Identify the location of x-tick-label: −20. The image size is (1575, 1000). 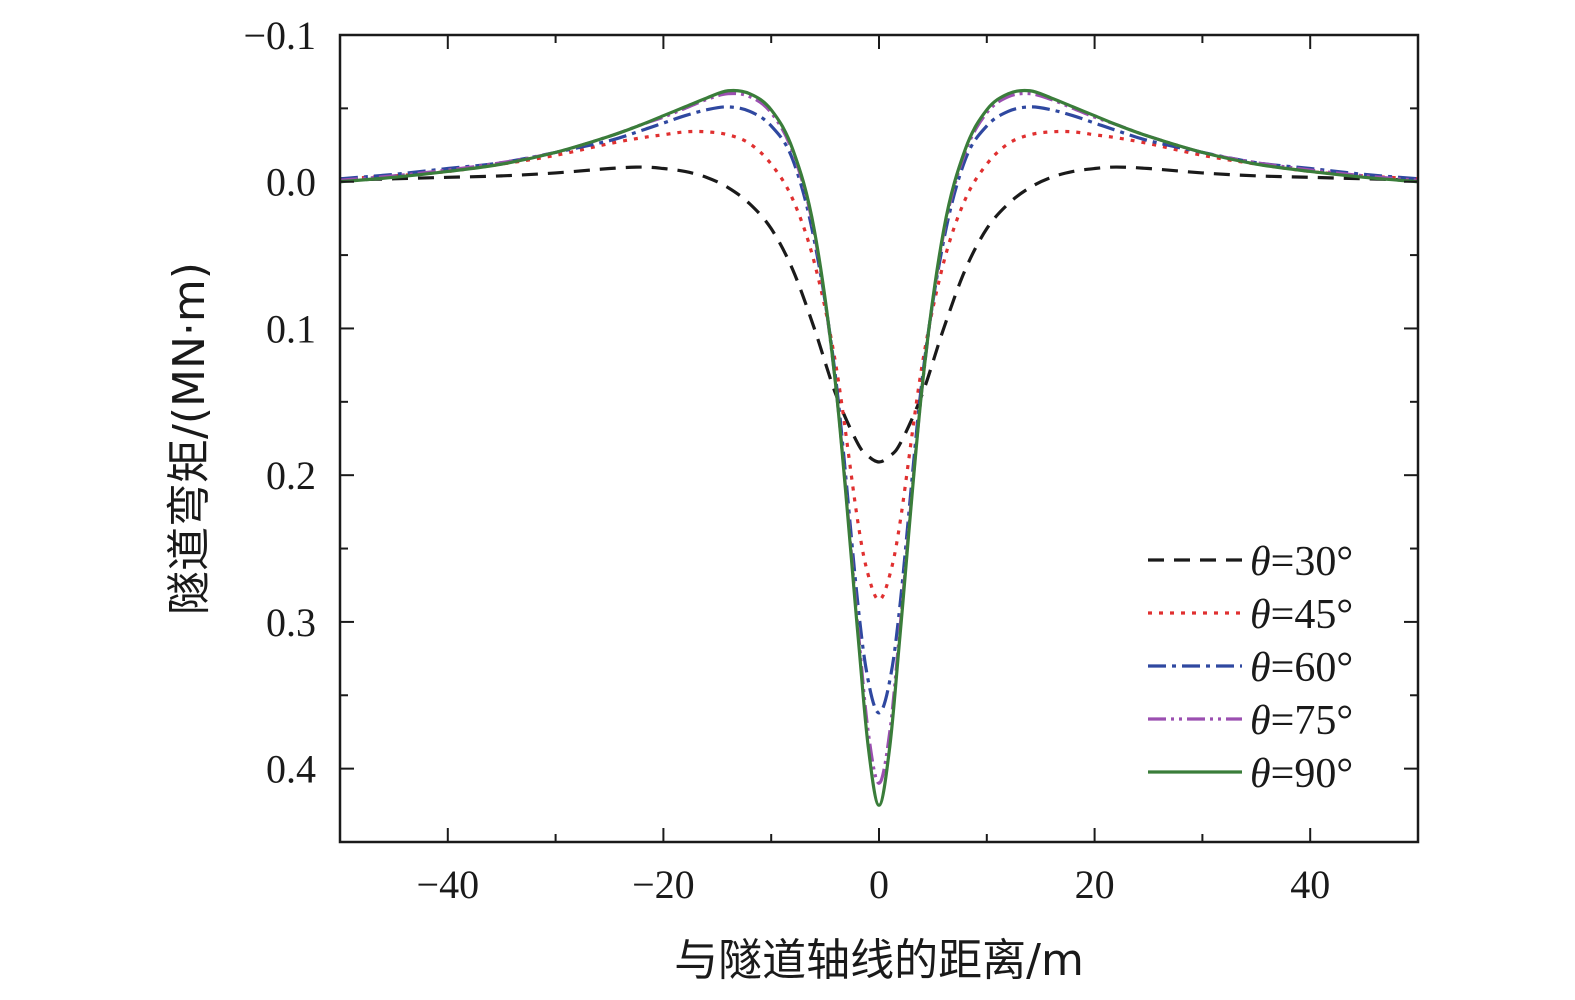
(663, 884).